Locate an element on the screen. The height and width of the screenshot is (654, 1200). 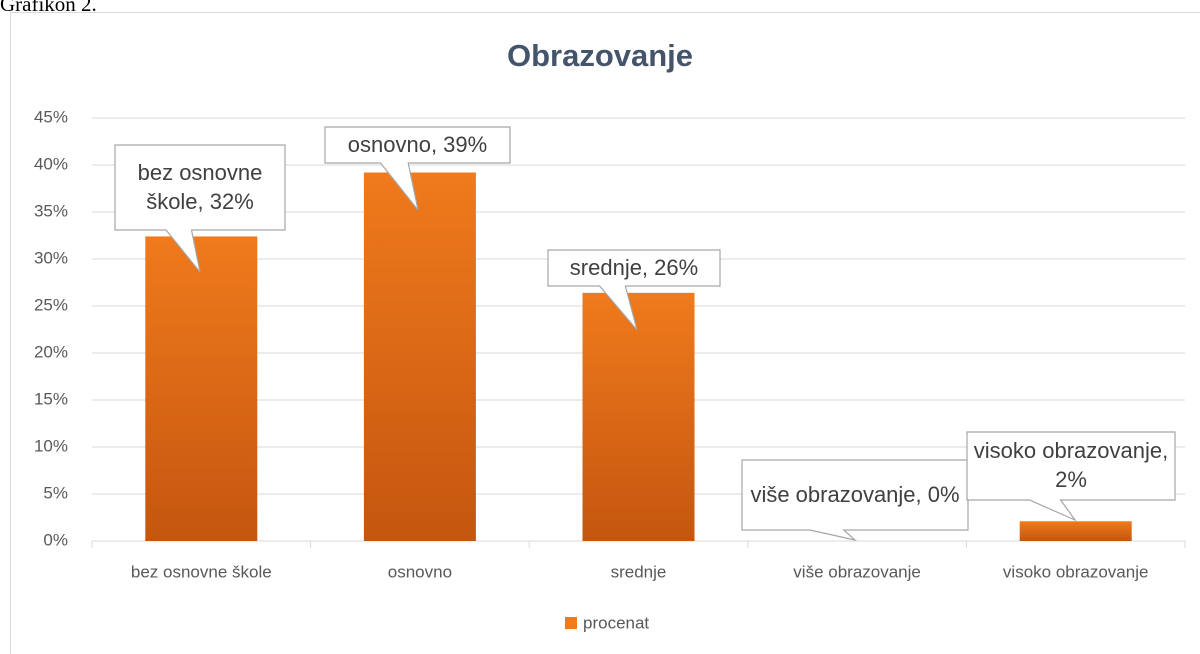
y-tick-label: 5% is located at coordinates (55, 492).